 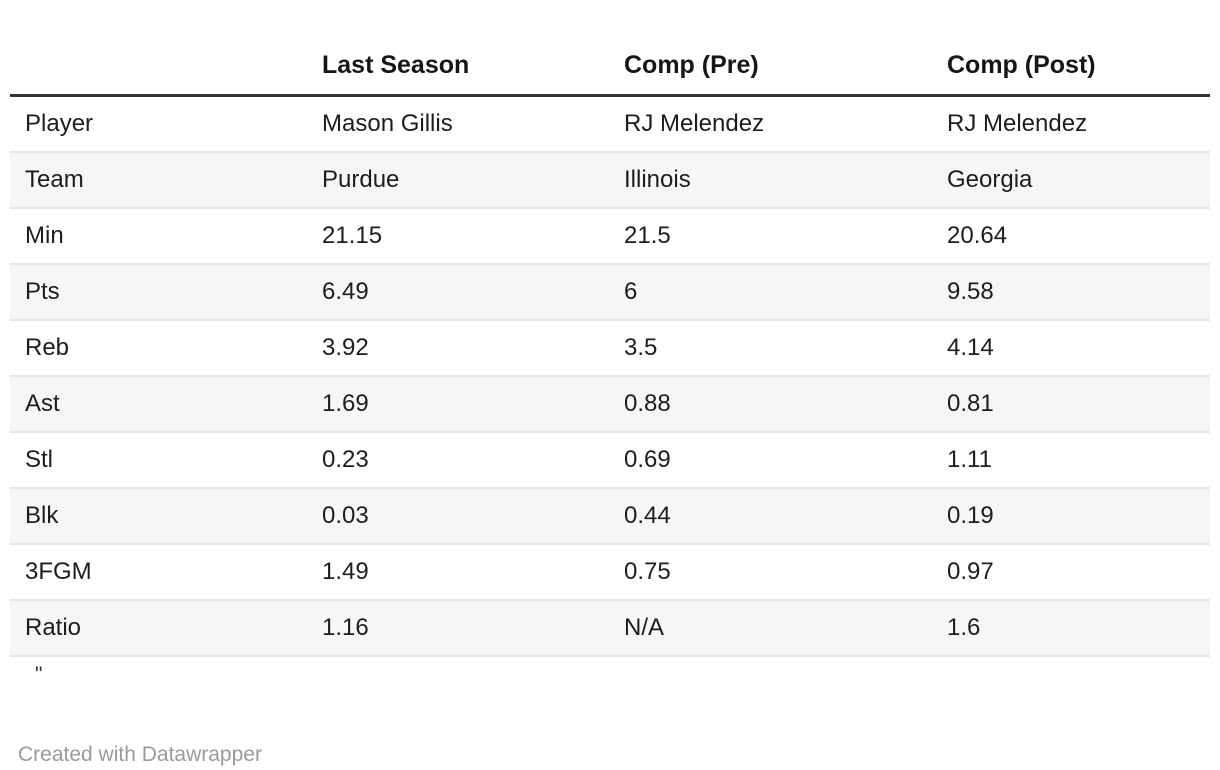 I want to click on cell: 0.88, so click(x=770, y=404).